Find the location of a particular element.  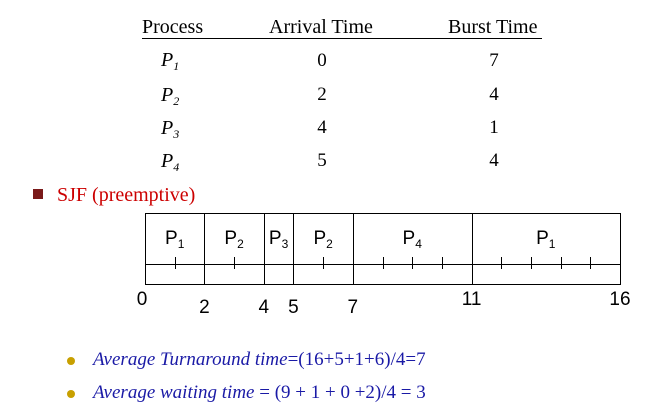

segment-label: P4 is located at coordinates (412, 239).